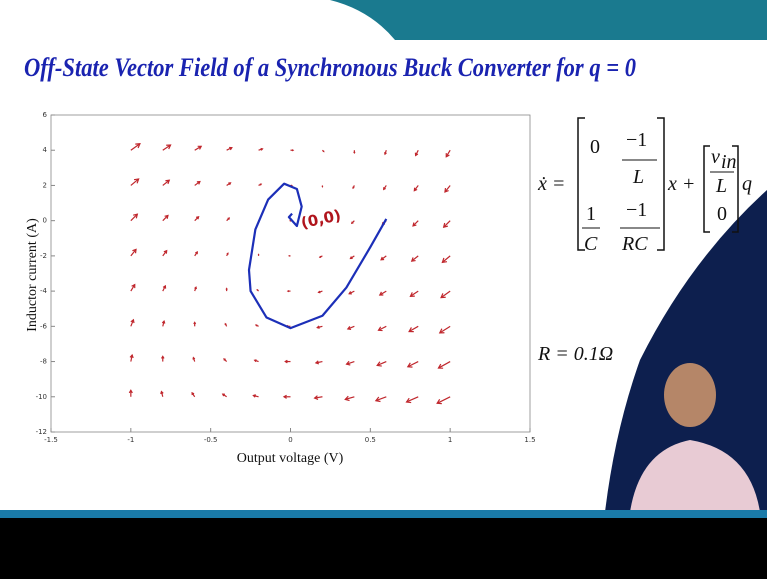 This screenshot has height=579, width=767. Describe the element at coordinates (581, 184) in the screenshot. I see `bracket` at that location.